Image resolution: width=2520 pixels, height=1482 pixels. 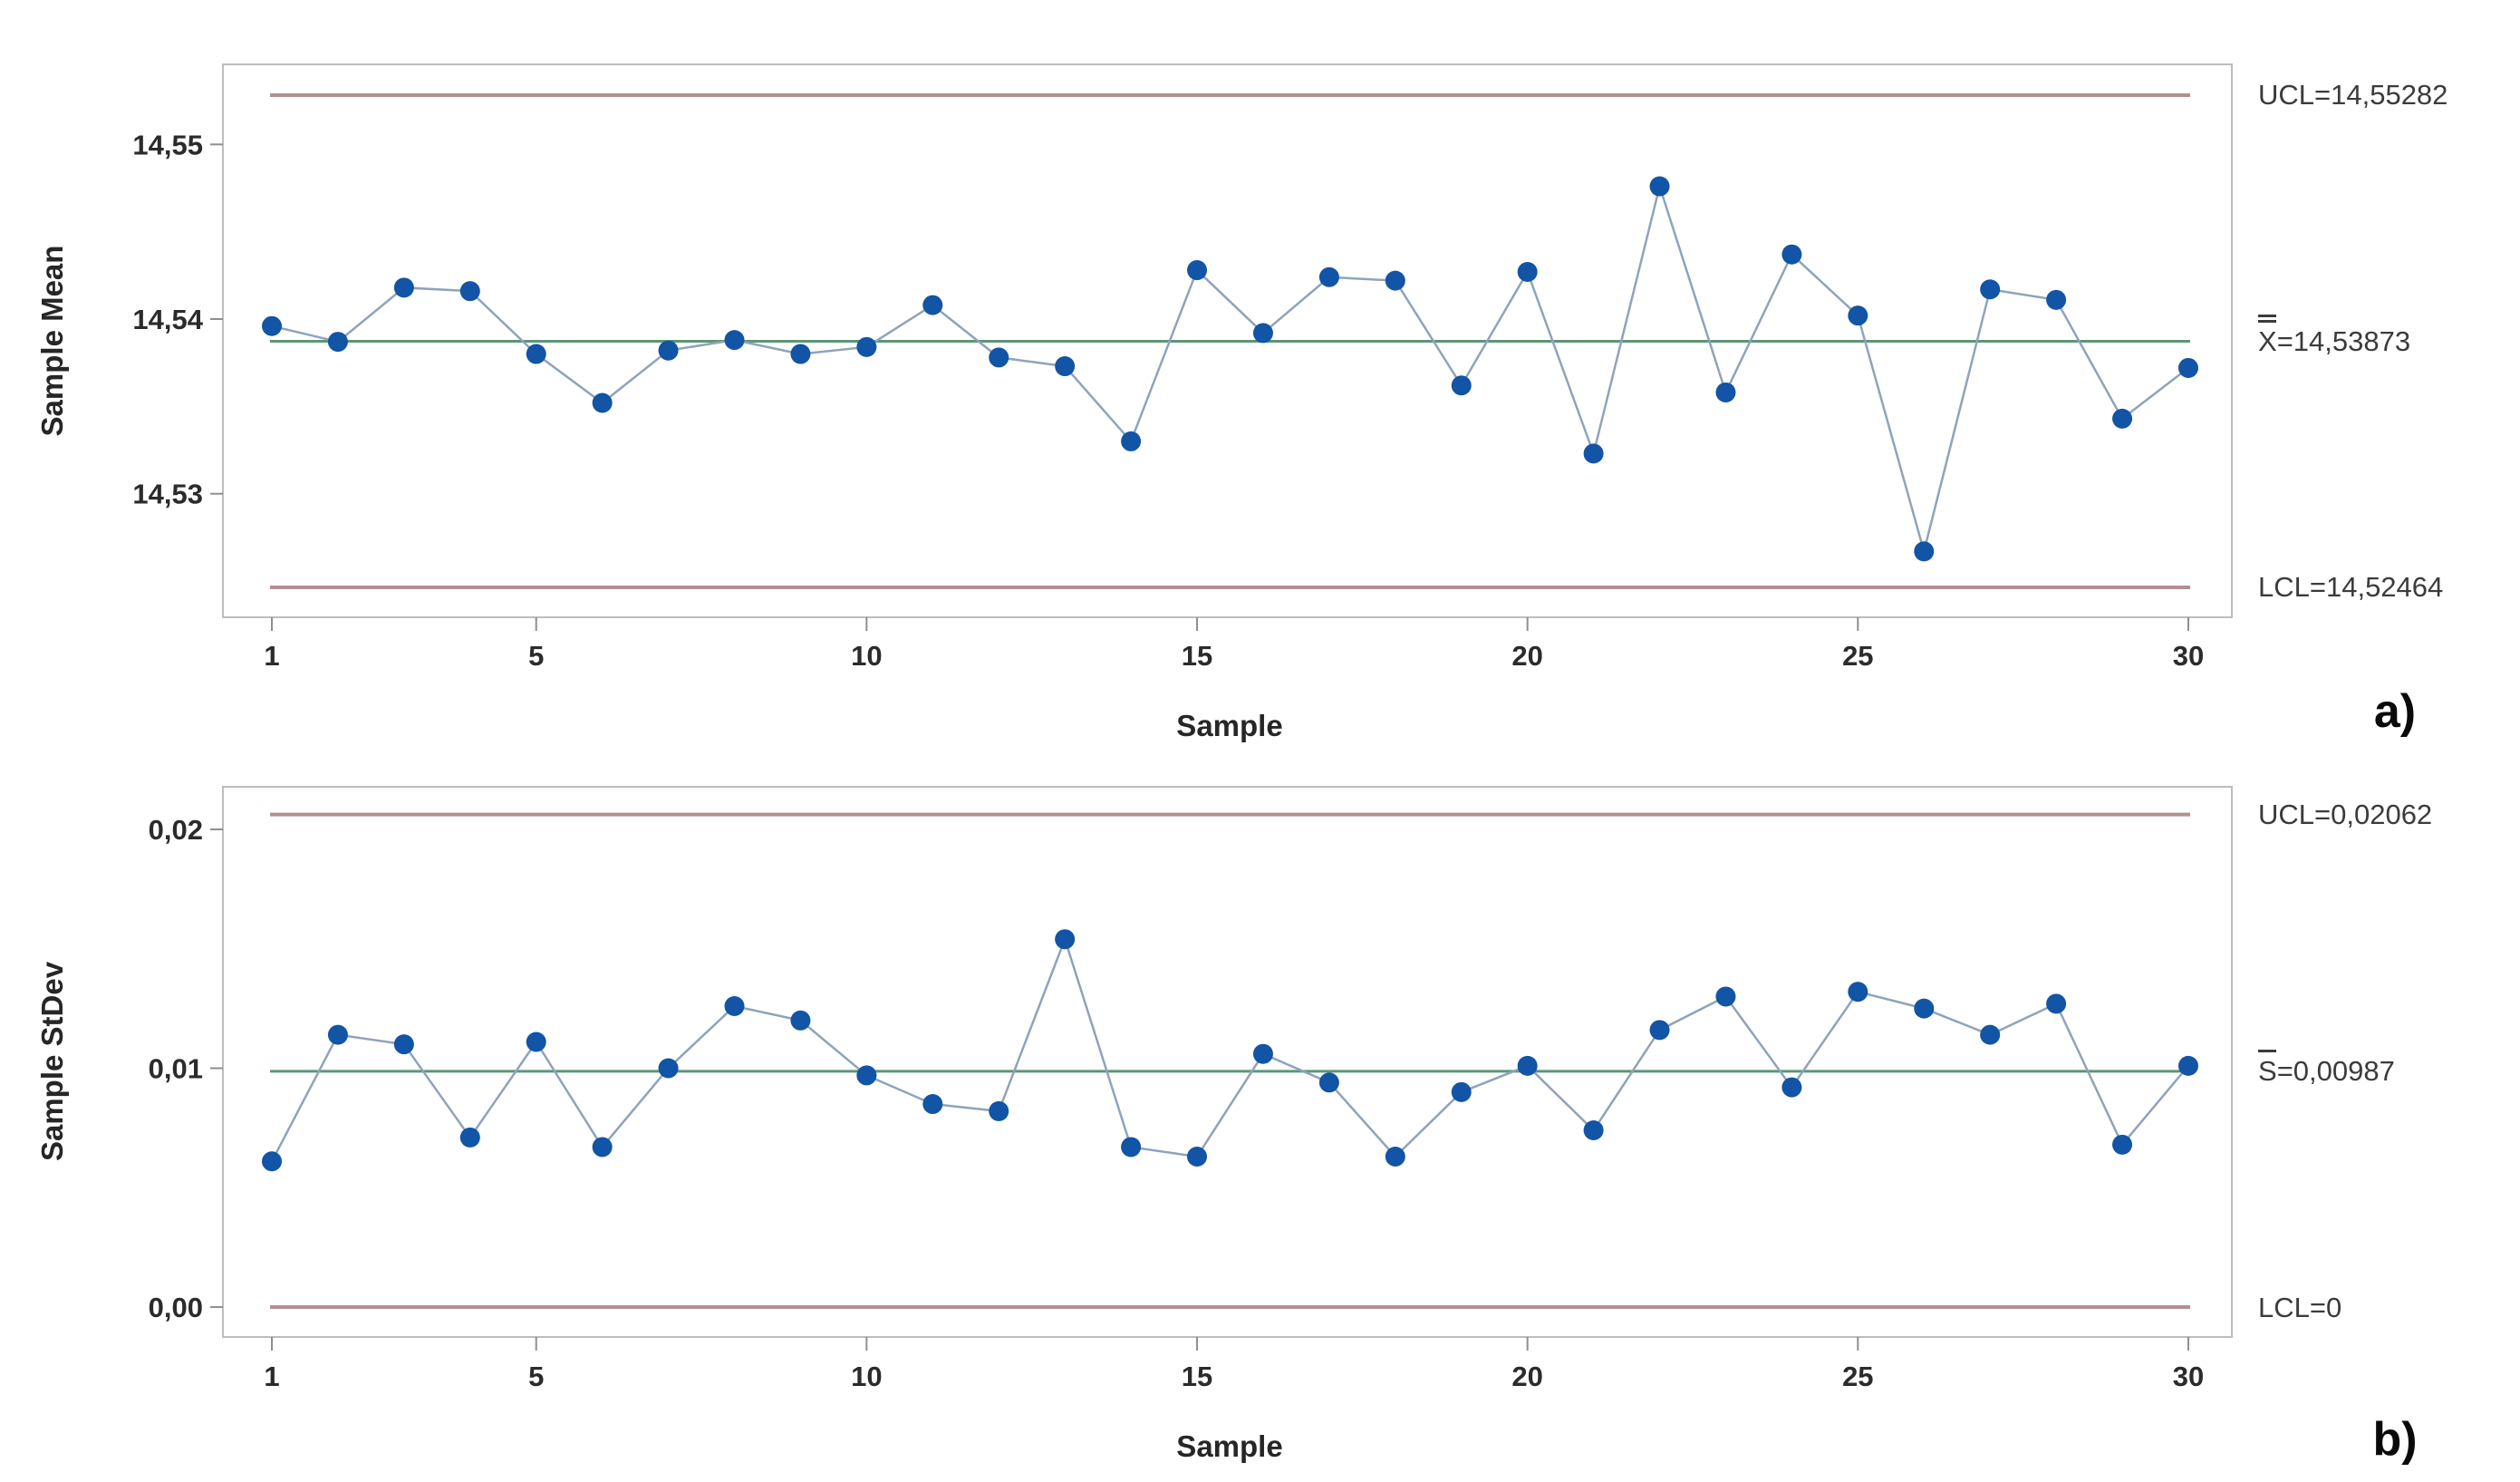 What do you see at coordinates (2189, 1376) in the screenshot?
I see `x-tick-label-b: 30` at bounding box center [2189, 1376].